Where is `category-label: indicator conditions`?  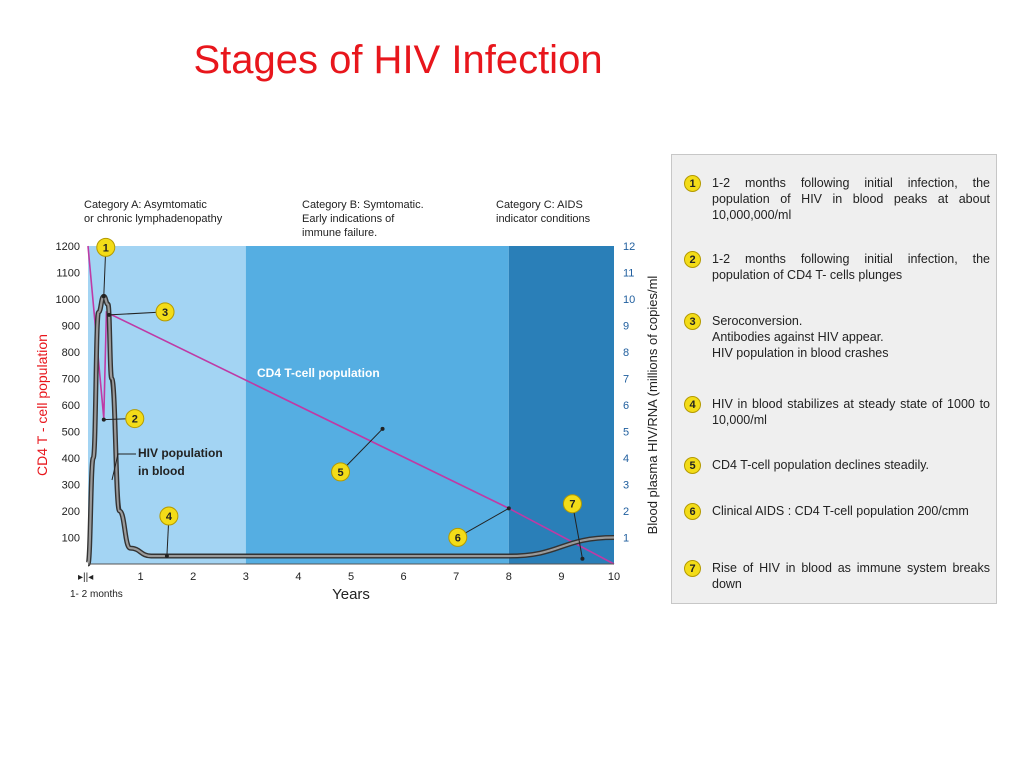 category-label: indicator conditions is located at coordinates (543, 219).